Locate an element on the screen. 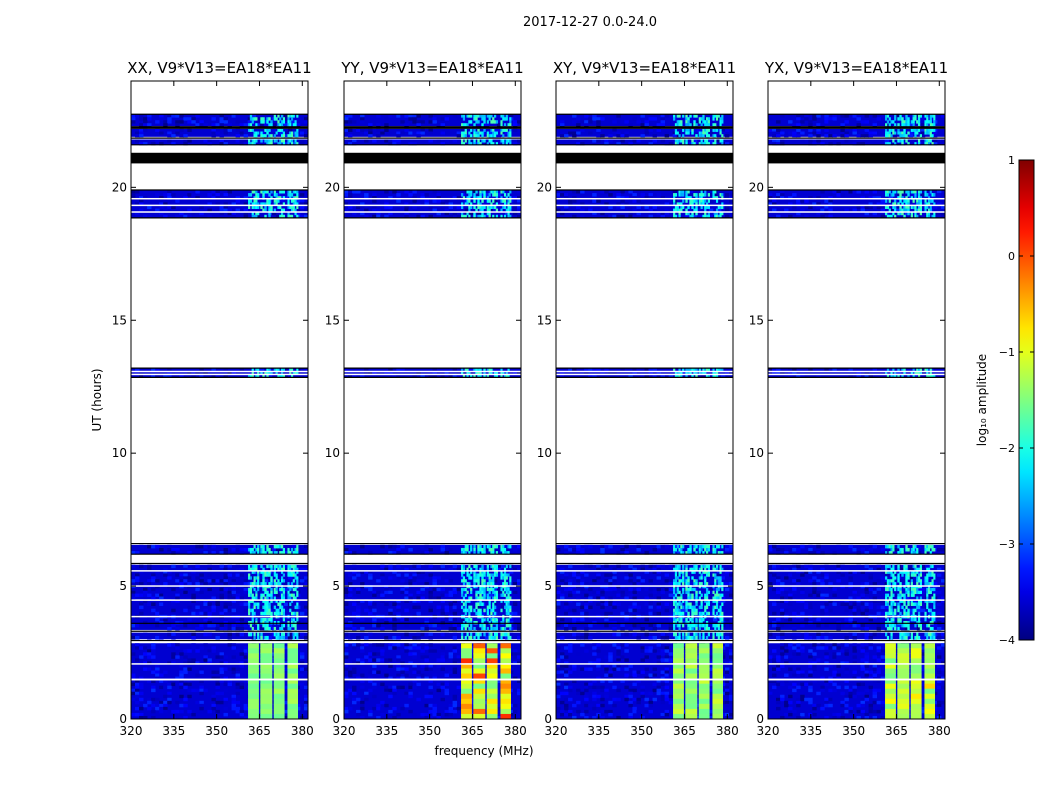  colorbar-tick-label: −4 is located at coordinates (1007, 640).